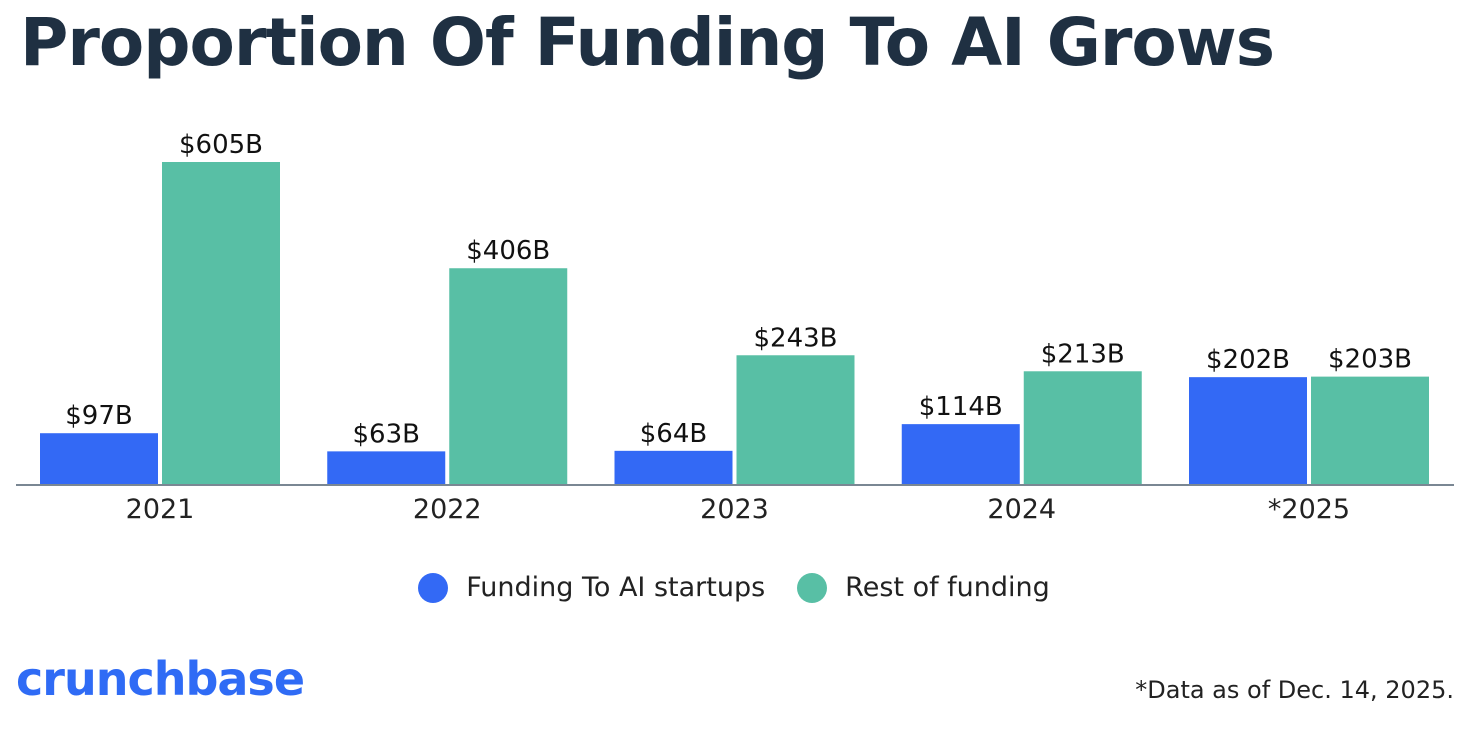 The image size is (1468, 732). Describe the element at coordinates (795, 338) in the screenshot. I see `data-label-rest-2023: $243B` at that location.